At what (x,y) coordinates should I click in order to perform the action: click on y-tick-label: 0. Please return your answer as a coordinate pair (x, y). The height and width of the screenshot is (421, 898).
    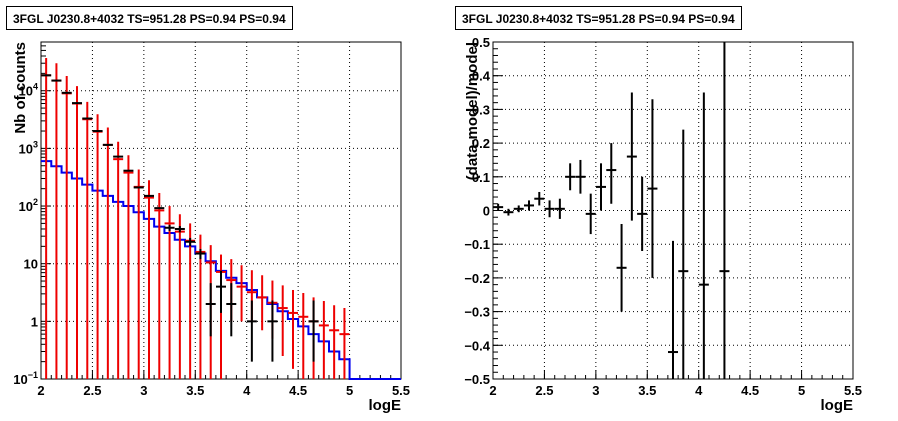
    Looking at the image, I should click on (486, 211).